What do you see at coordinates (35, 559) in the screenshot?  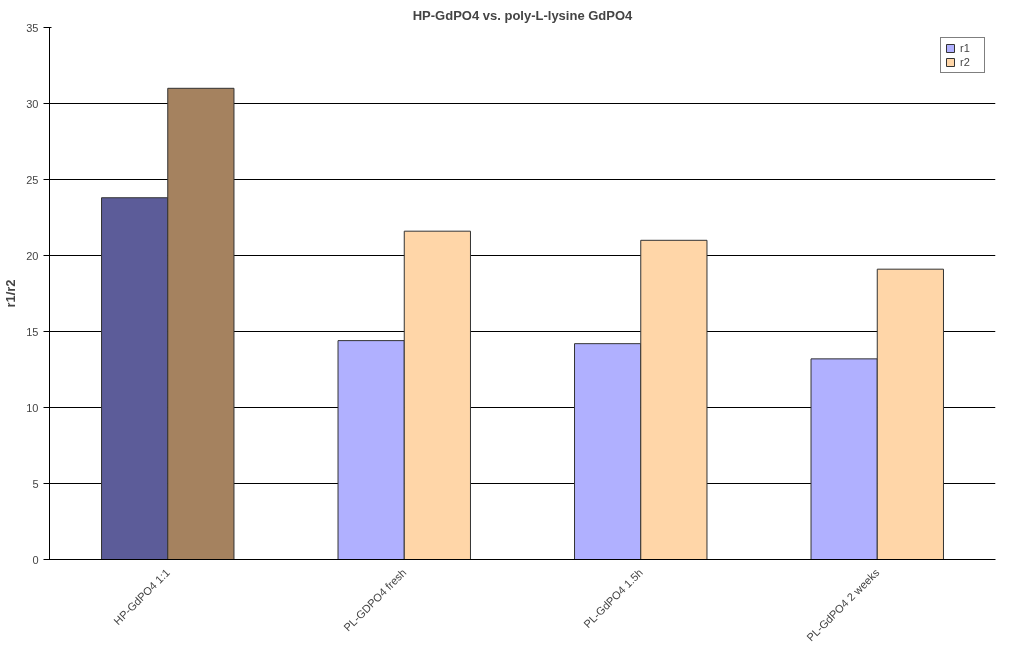 I see `y-tick-label: 0` at bounding box center [35, 559].